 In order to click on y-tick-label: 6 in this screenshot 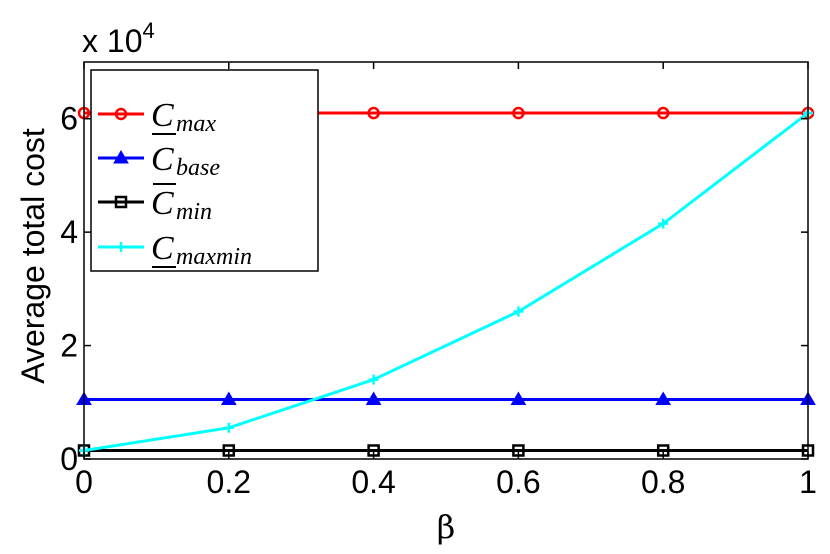, I will do `click(69, 119)`.